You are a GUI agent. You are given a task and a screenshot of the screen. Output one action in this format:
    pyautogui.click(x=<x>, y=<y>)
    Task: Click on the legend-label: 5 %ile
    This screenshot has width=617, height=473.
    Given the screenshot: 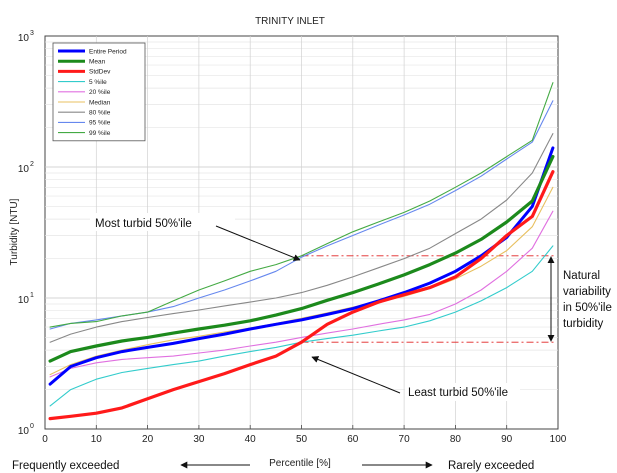 What is the action you would take?
    pyautogui.click(x=98, y=82)
    